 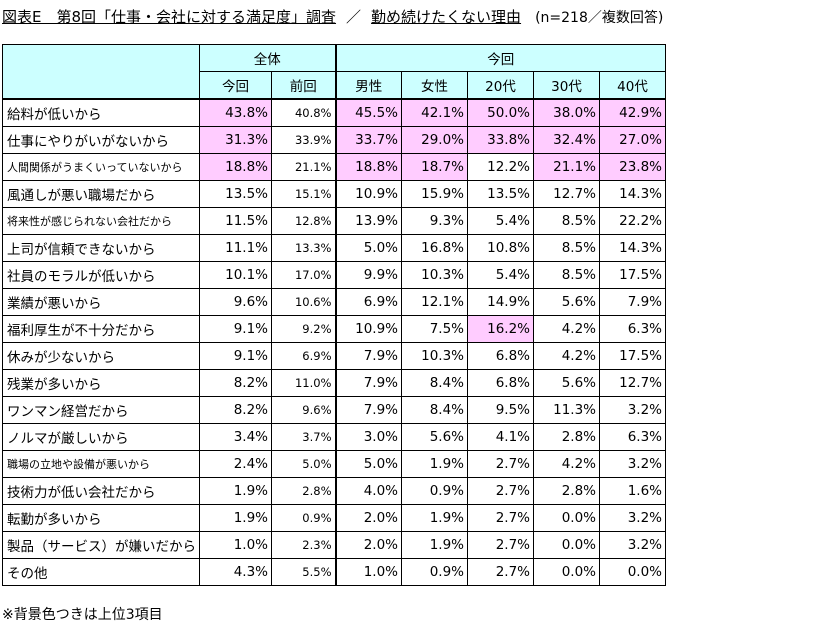 What do you see at coordinates (368, 329) in the screenshot?
I see `value-cell: 10.9%` at bounding box center [368, 329].